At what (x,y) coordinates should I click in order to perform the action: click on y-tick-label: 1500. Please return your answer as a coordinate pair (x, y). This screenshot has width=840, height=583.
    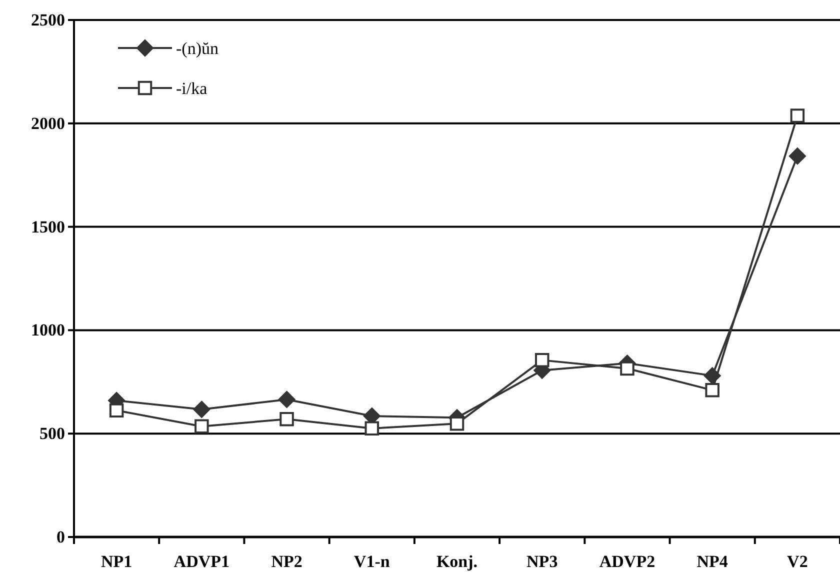
    Looking at the image, I should click on (48, 226).